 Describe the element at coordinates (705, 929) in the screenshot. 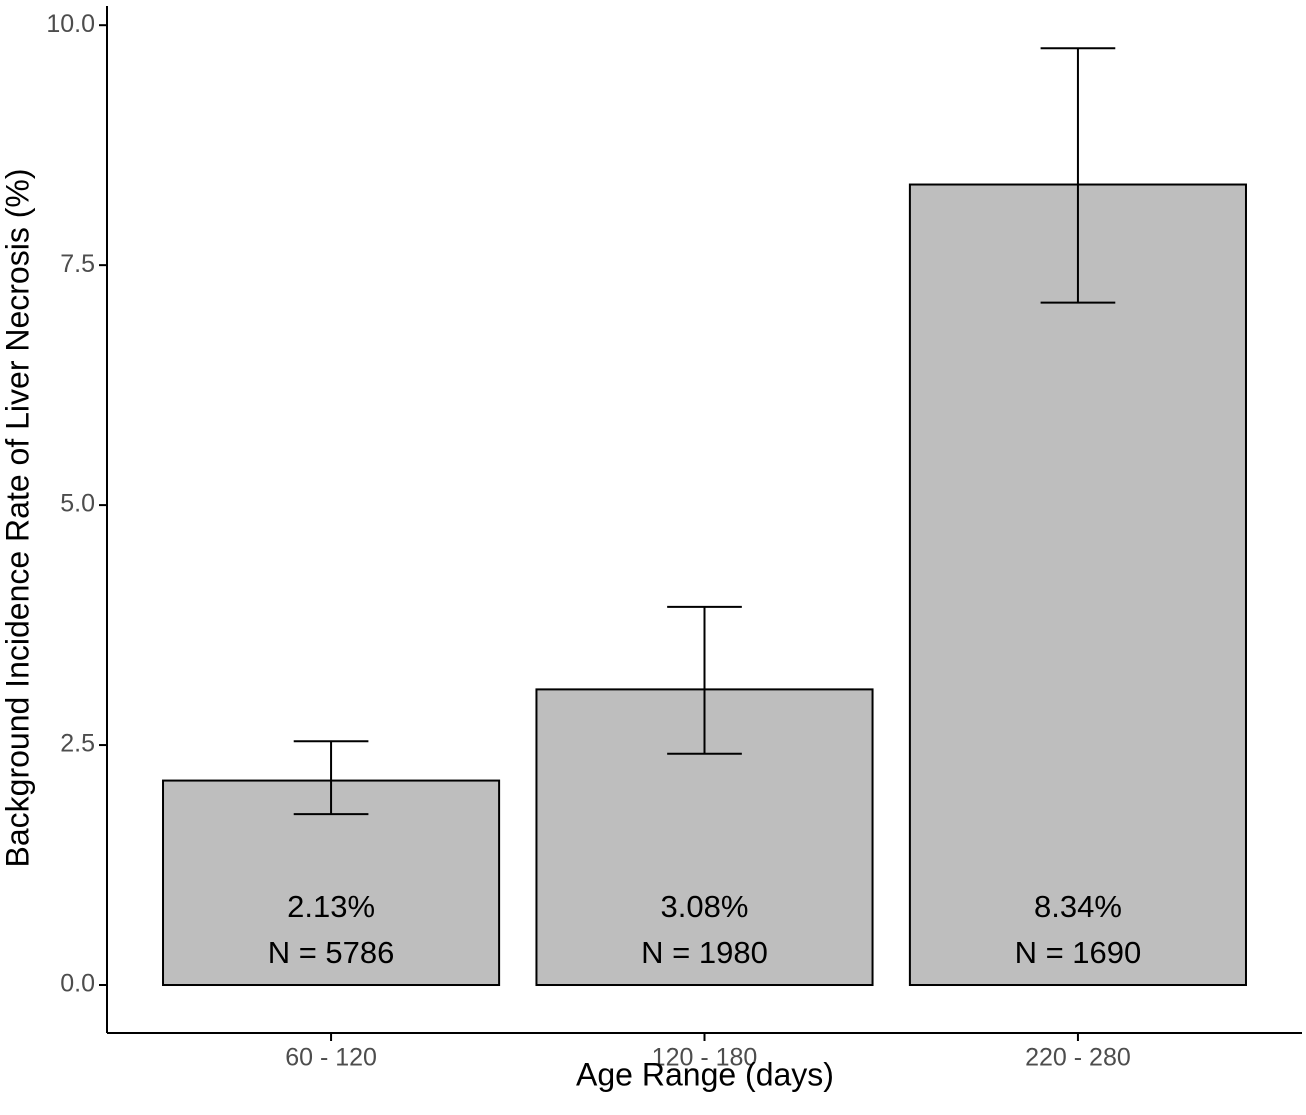

I see `bar-labels-layer: 2.13% N = 5786 3.08% N = 1980 8.34% N = 1690` at that location.